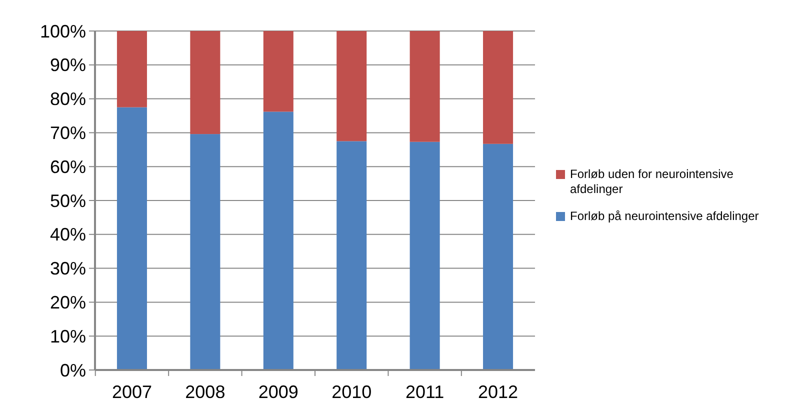 This screenshot has width=794, height=410. Describe the element at coordinates (68, 166) in the screenshot. I see `y-tick-label: 60%` at that location.